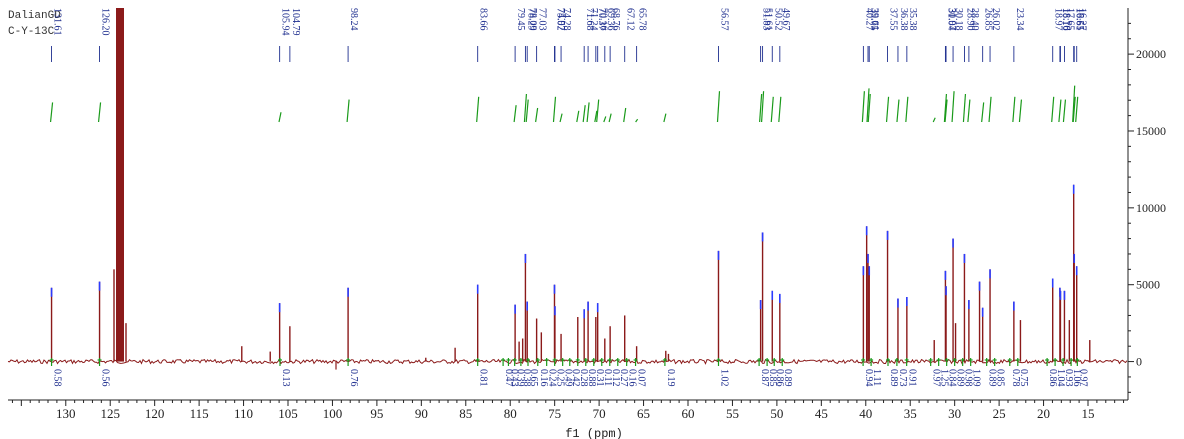  What do you see at coordinates (876, 377) in the screenshot?
I see `integral-label: 1.11` at bounding box center [876, 377].